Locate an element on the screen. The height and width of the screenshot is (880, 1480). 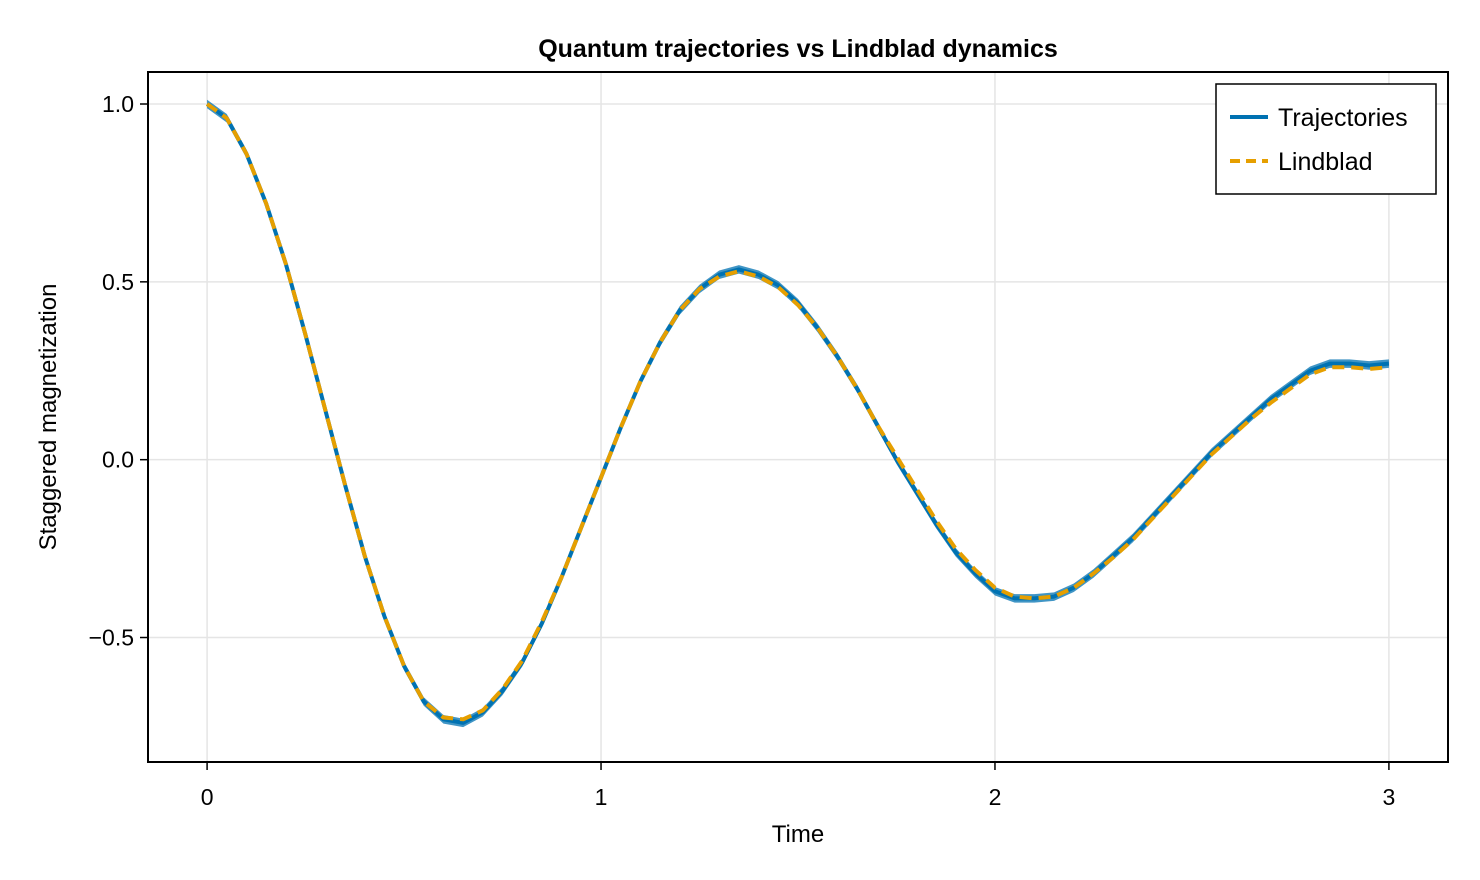
legend: Trajectories Lindblad is located at coordinates (1326, 139).